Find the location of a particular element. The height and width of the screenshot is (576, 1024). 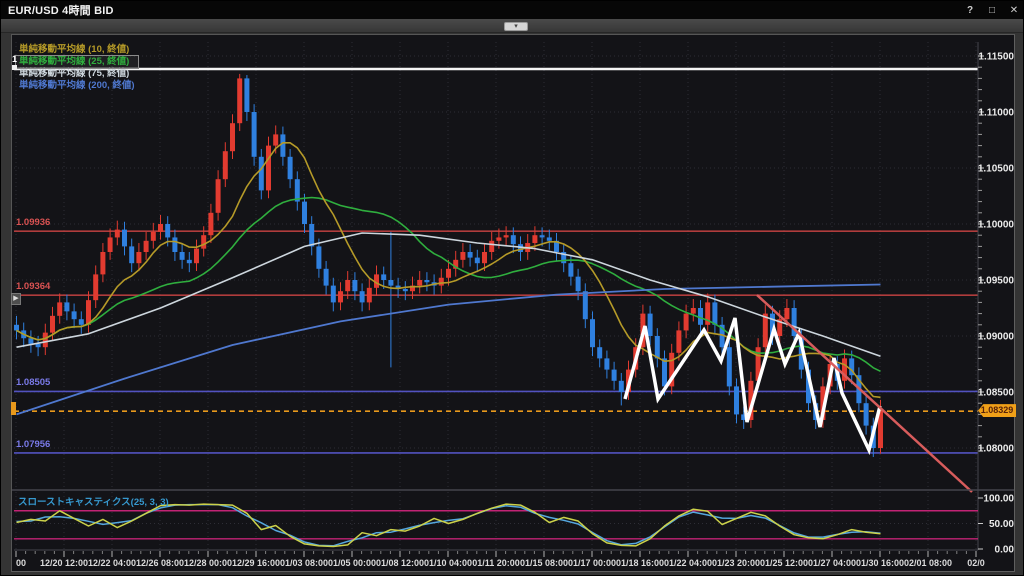

svg-text: 01/22 04:00 is located at coordinates (688, 563).